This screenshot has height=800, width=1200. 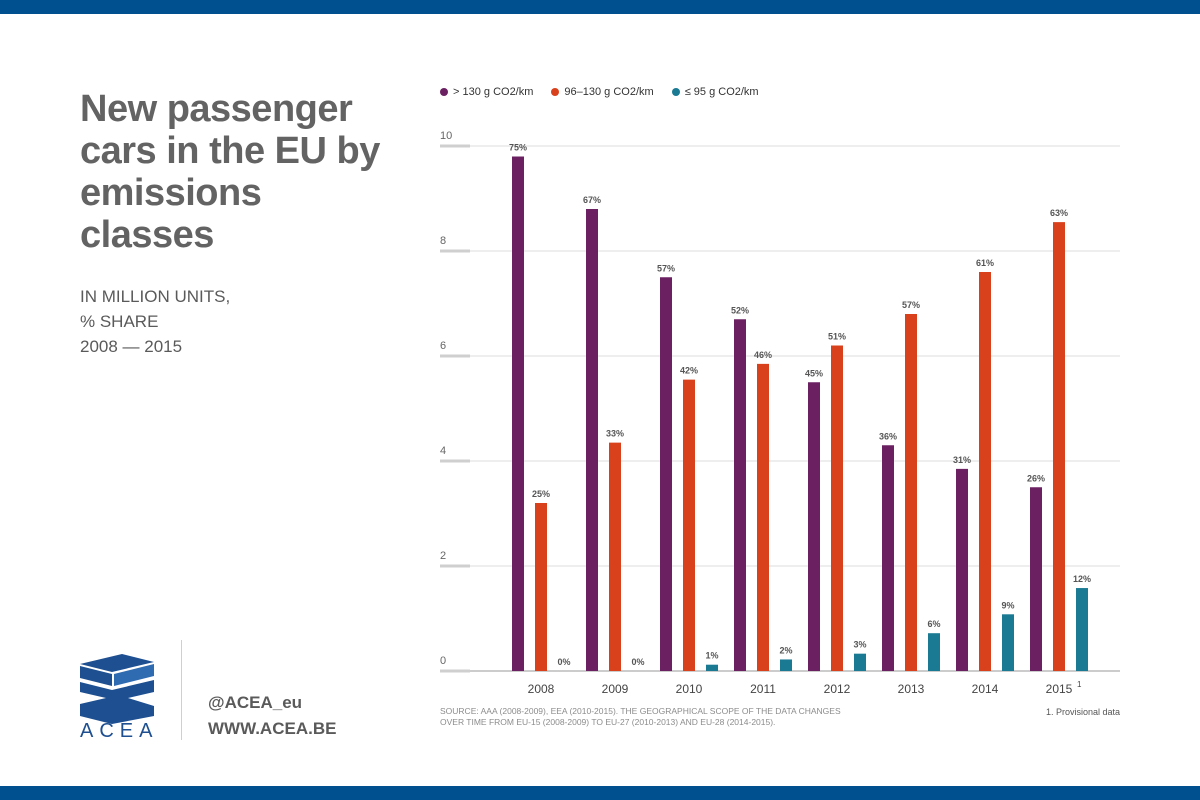 I want to click on bar-1-2013, so click(x=911, y=492).